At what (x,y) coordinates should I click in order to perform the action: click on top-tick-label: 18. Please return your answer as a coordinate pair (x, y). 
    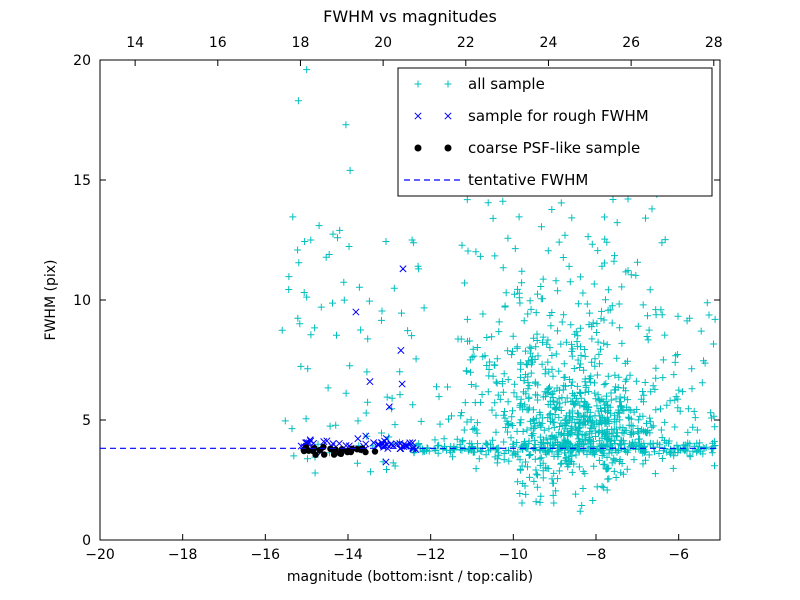
    Looking at the image, I should click on (301, 43).